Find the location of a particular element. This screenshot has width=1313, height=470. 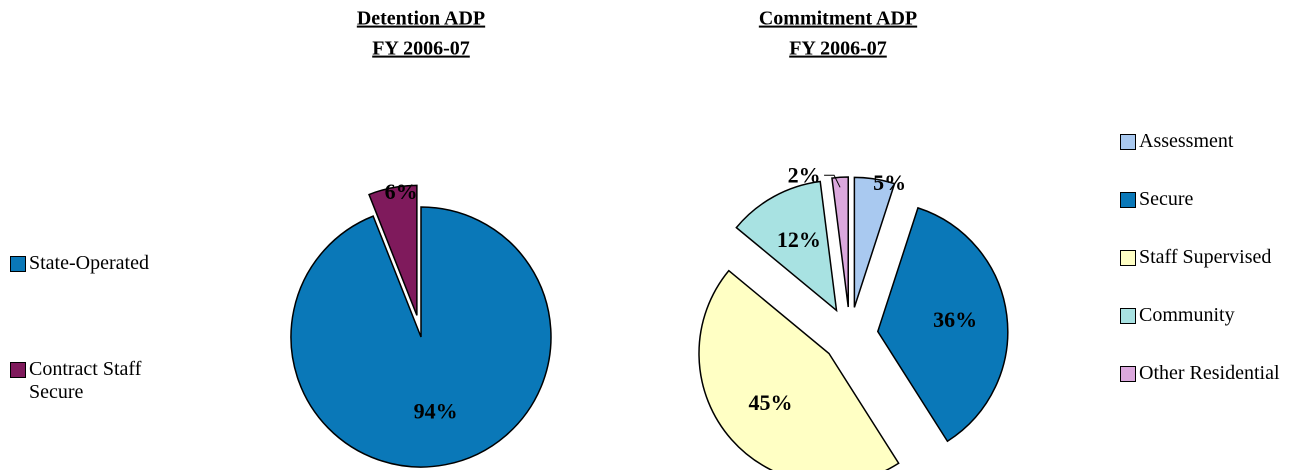

legend-label: Staff Supervised is located at coordinates (1205, 257).